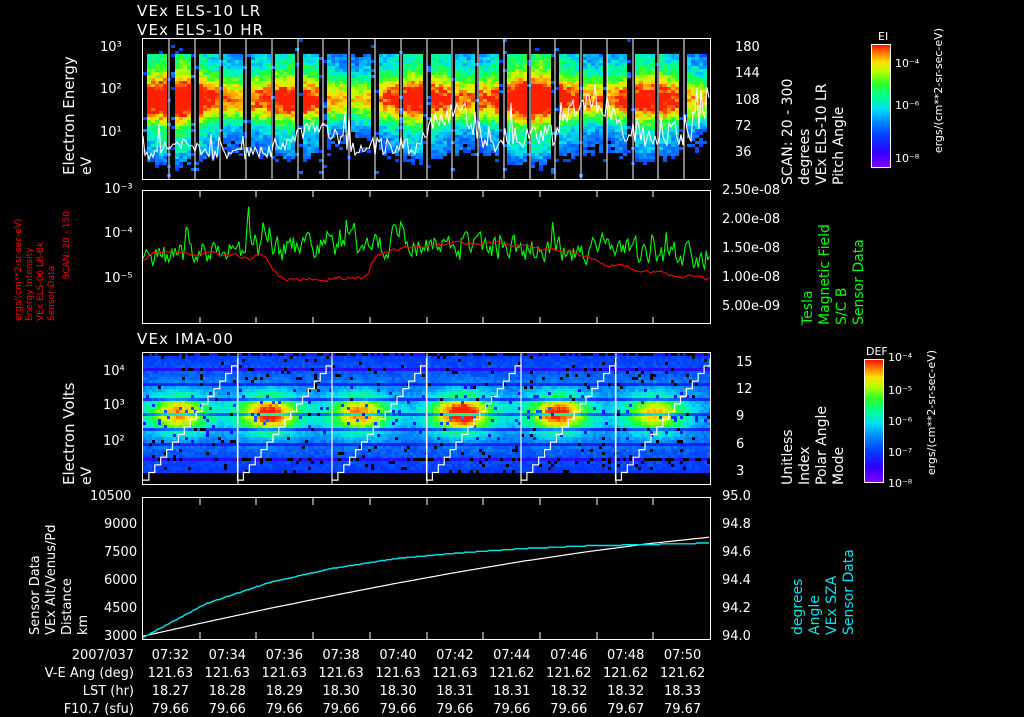 Image resolution: width=1024 pixels, height=717 pixels. Describe the element at coordinates (907, 63) in the screenshot. I see `panel1-colorbar-tick-0: 10⁻⁴` at that location.